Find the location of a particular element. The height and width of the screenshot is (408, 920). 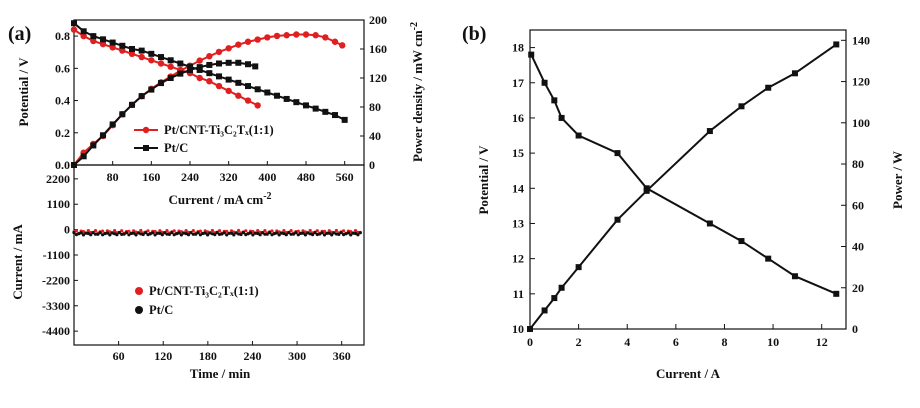

legend-label-a-bottom-1: Pt/C is located at coordinates (161, 310).